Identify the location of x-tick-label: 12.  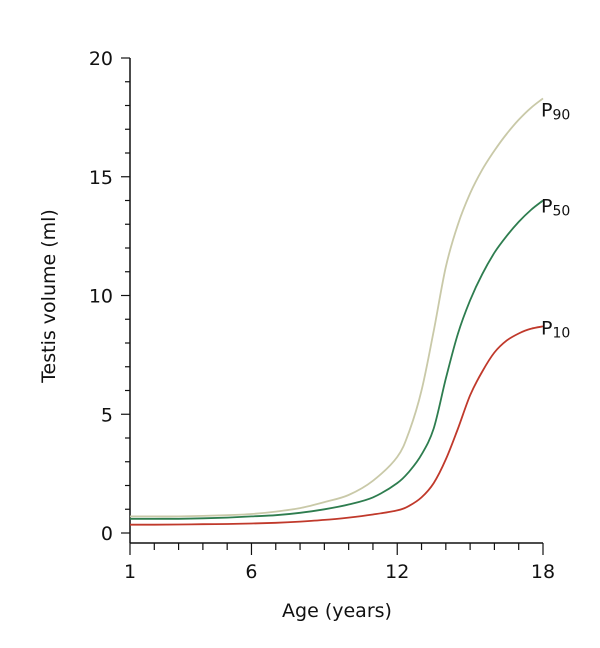
(397, 572).